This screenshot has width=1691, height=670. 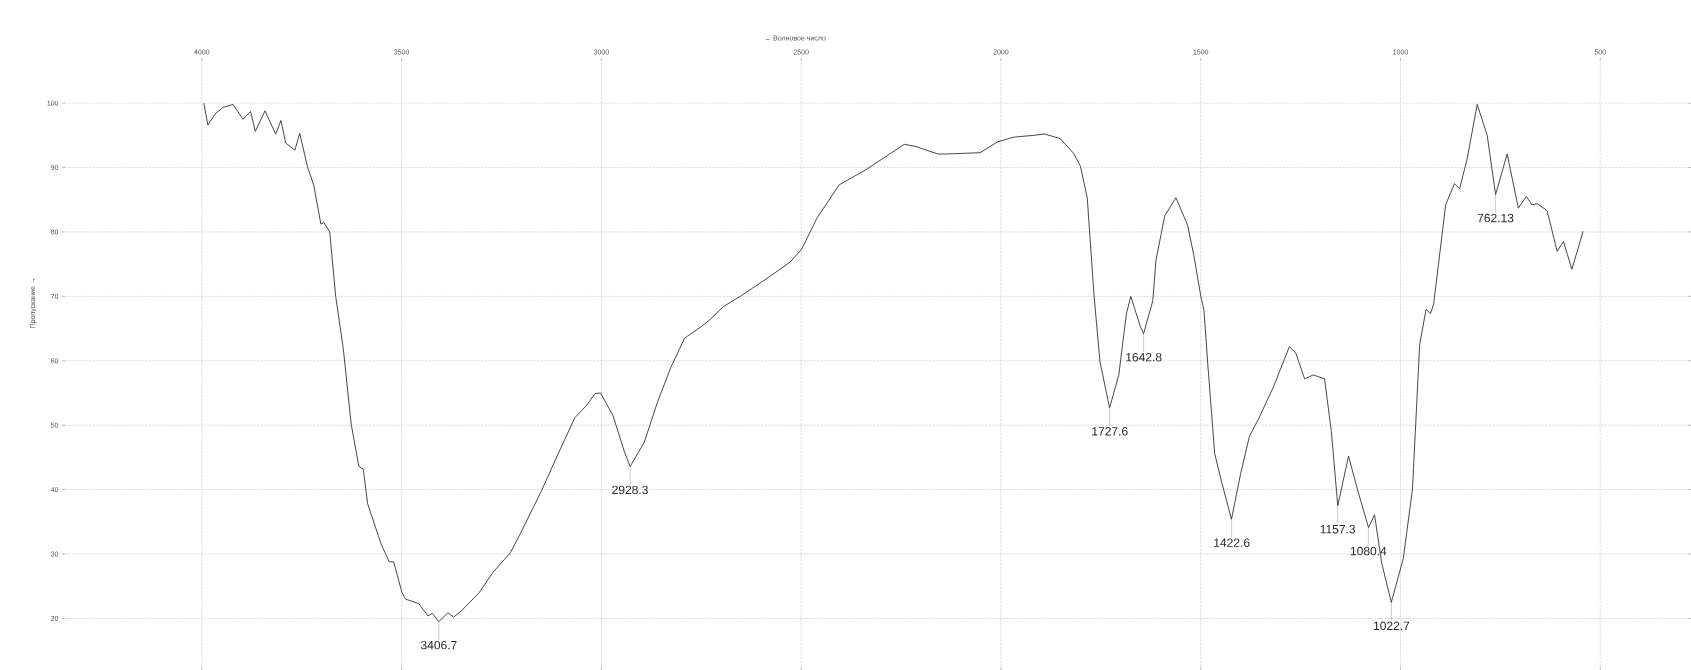 I want to click on annotation: 1642.8, so click(x=1144, y=357).